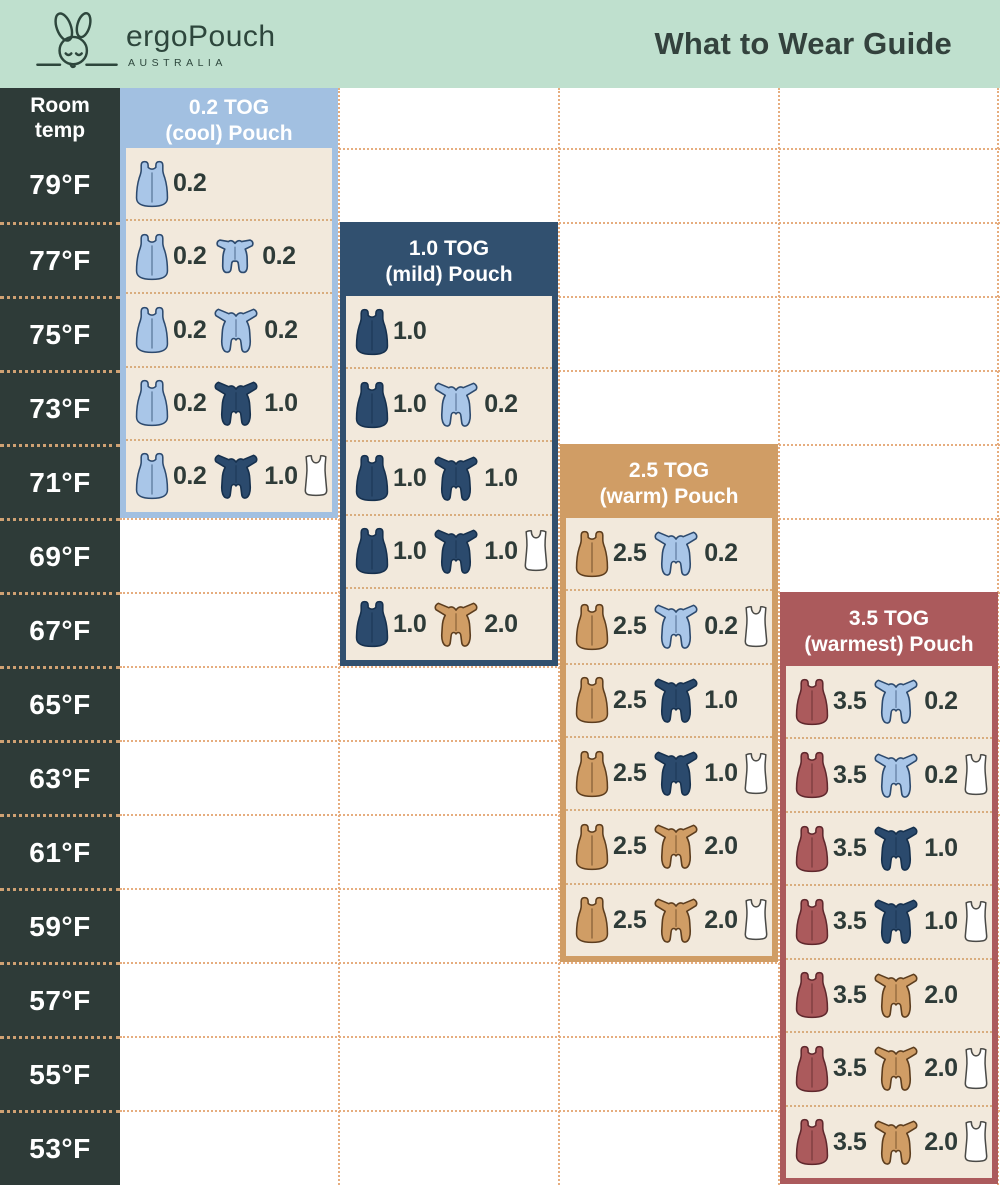 The height and width of the screenshot is (1185, 1000). Describe the element at coordinates (889, 1141) in the screenshot. I see `guide-row-53F: 3.5 2.0` at that location.